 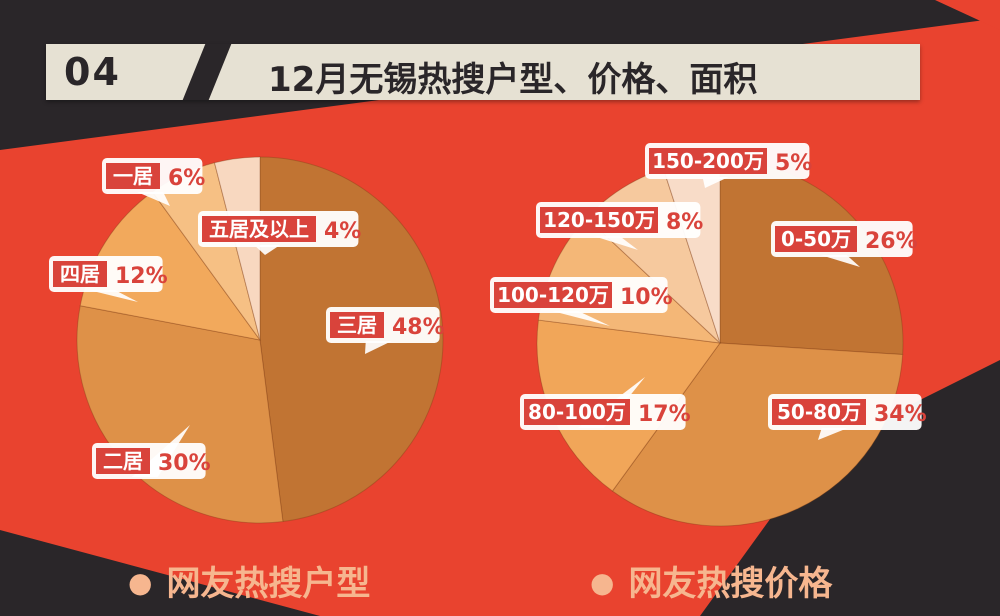 I want to click on slice-label: 四居, so click(x=80, y=274).